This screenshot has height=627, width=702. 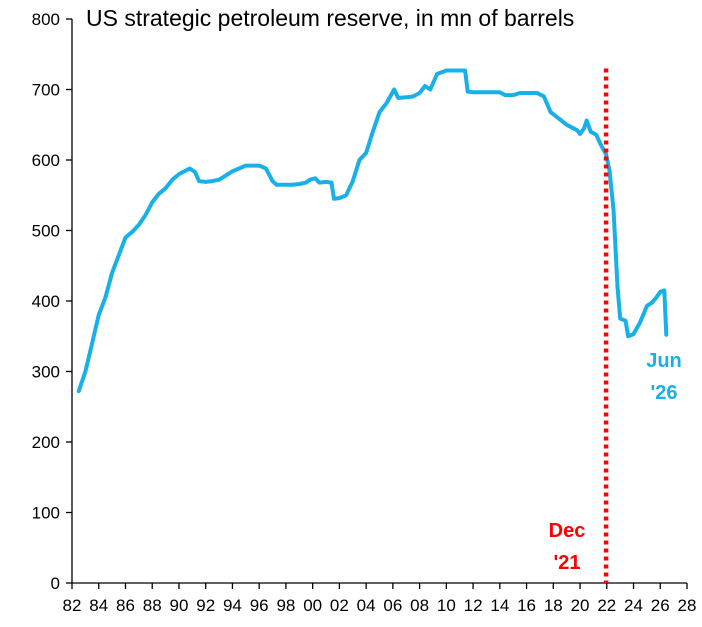 I want to click on x-tick-label: 06, so click(x=392, y=605).